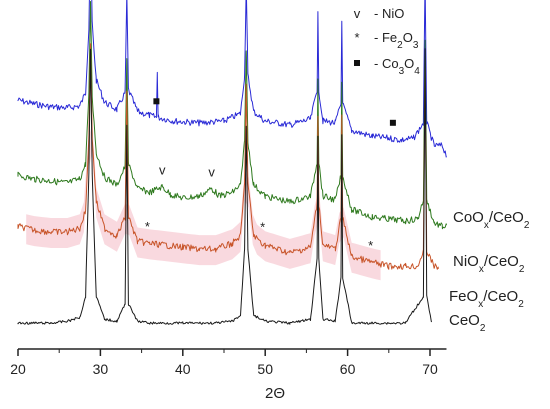 Image resolution: width=550 pixels, height=409 pixels. I want to click on annotation-asterisk-symbol-5: *, so click(262, 226).